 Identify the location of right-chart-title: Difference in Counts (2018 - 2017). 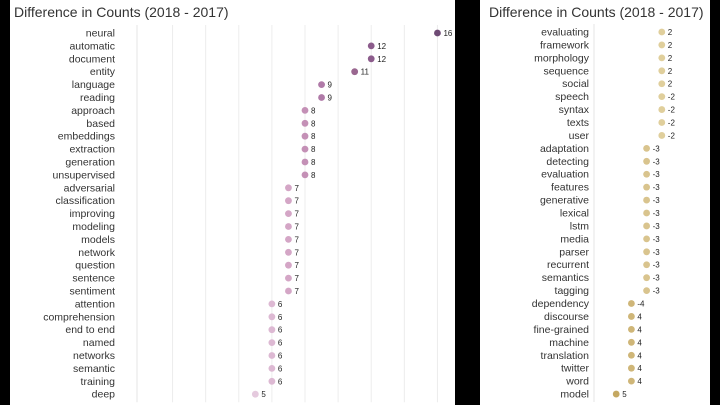
(596, 12).